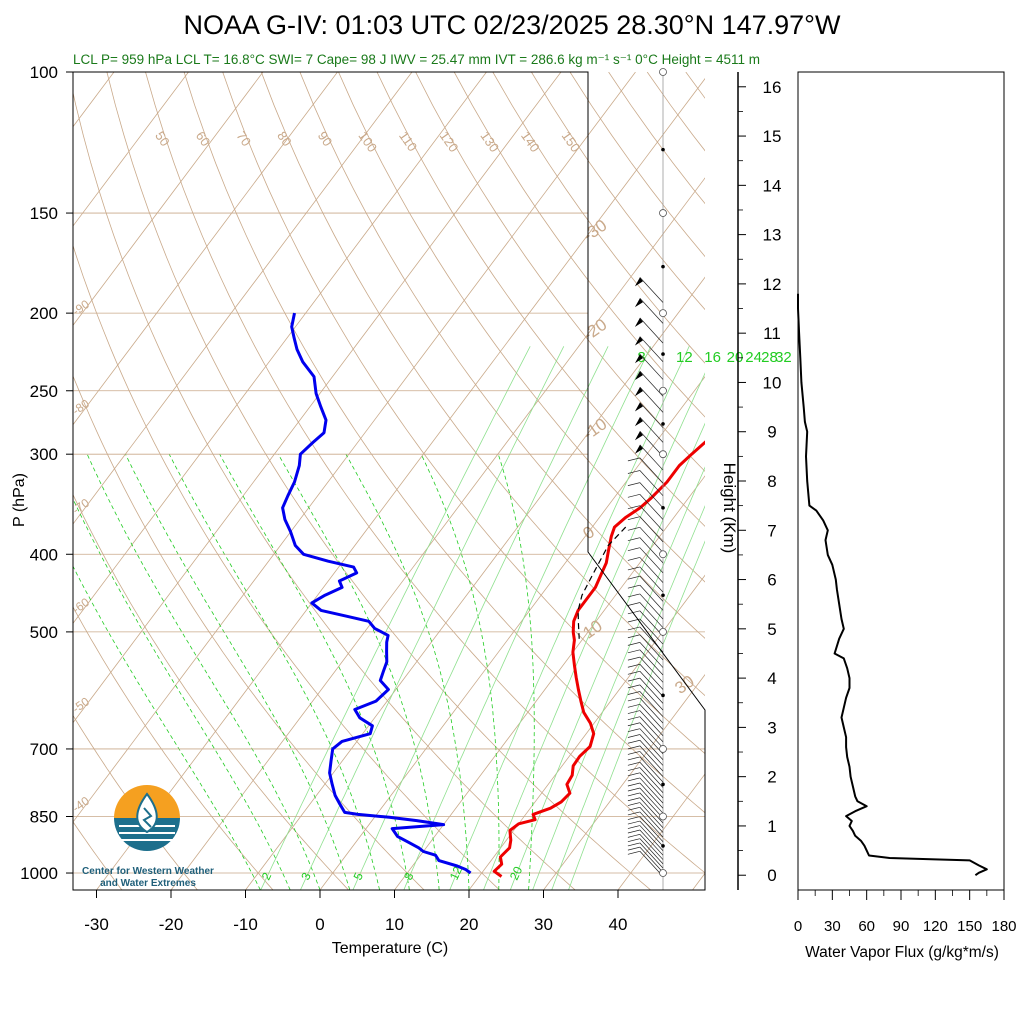  I want to click on flux-x-axis-label: Water Vapor Flux (g/kg*m/s), so click(902, 952).